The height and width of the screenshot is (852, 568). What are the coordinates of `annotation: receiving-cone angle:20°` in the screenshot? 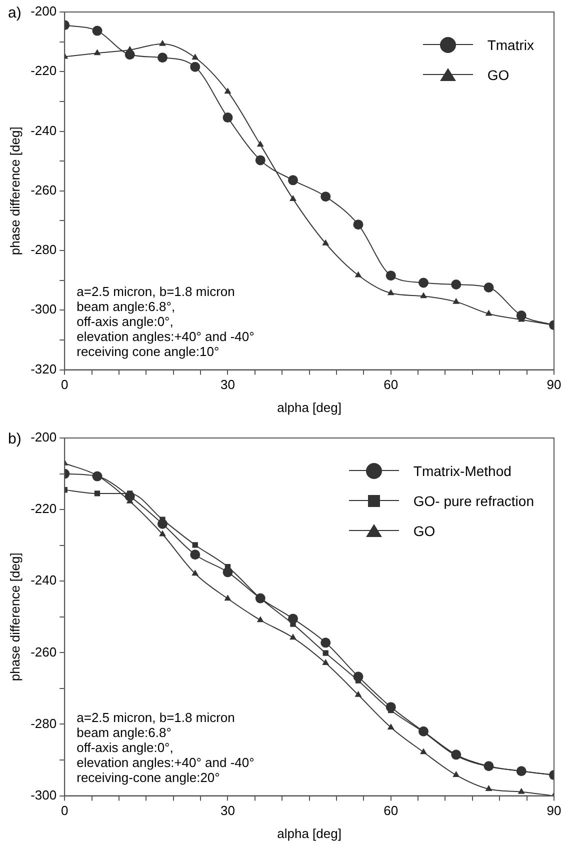 It's located at (148, 777).